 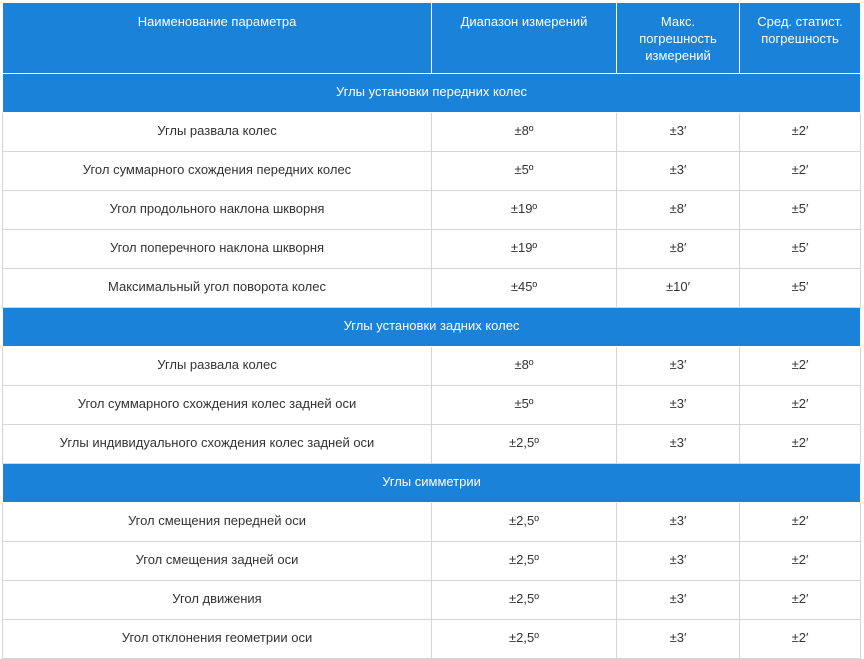 I want to click on section-title: Углы симметрии, so click(x=431, y=483).